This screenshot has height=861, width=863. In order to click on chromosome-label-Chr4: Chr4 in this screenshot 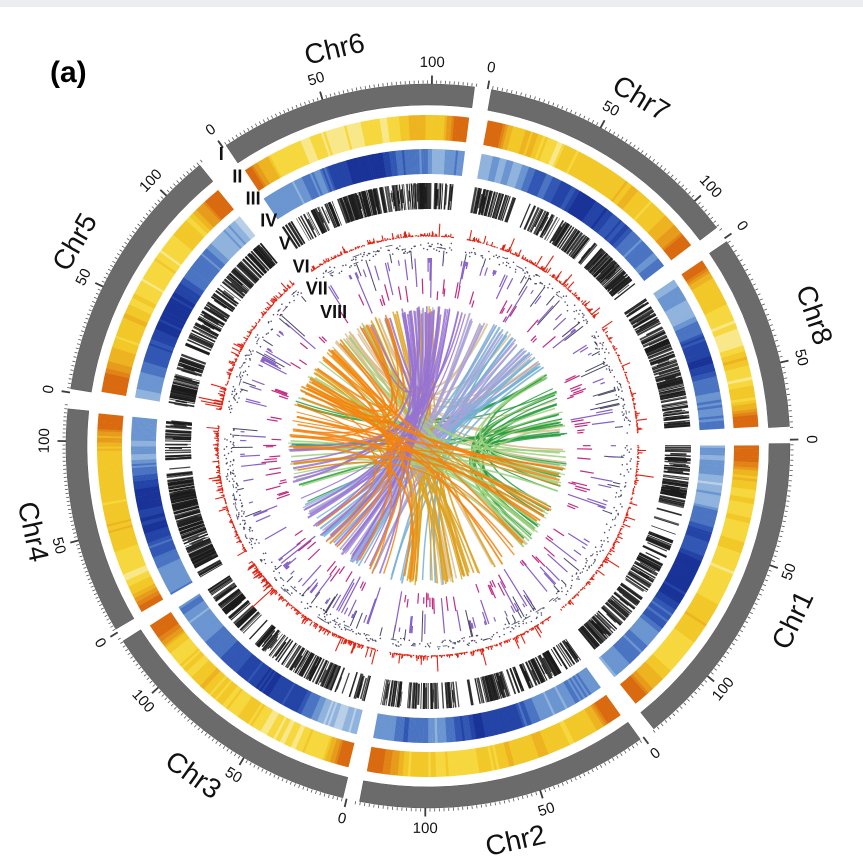, I will do `click(33, 532)`.